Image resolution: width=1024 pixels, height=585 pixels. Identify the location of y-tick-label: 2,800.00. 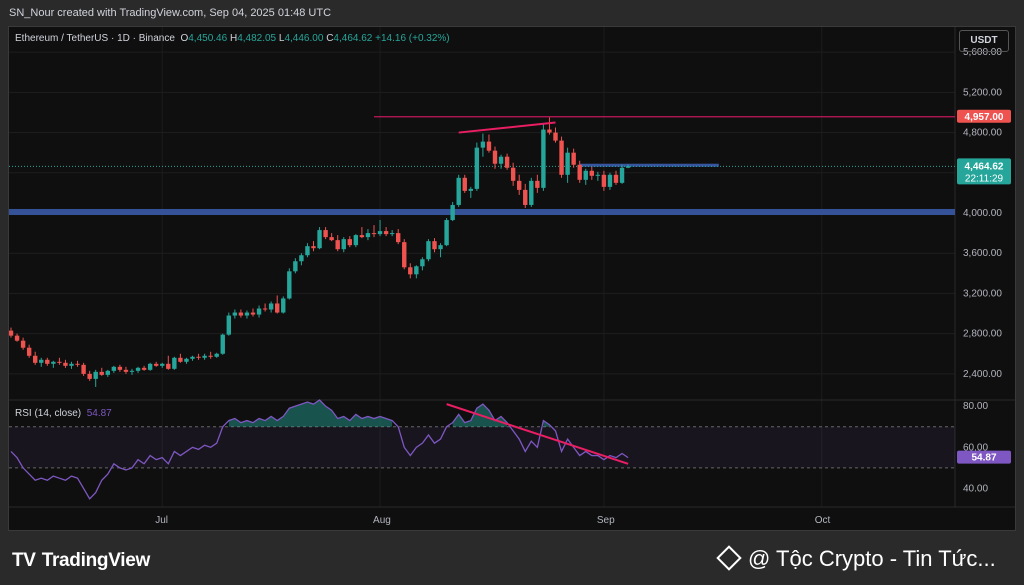
(982, 334).